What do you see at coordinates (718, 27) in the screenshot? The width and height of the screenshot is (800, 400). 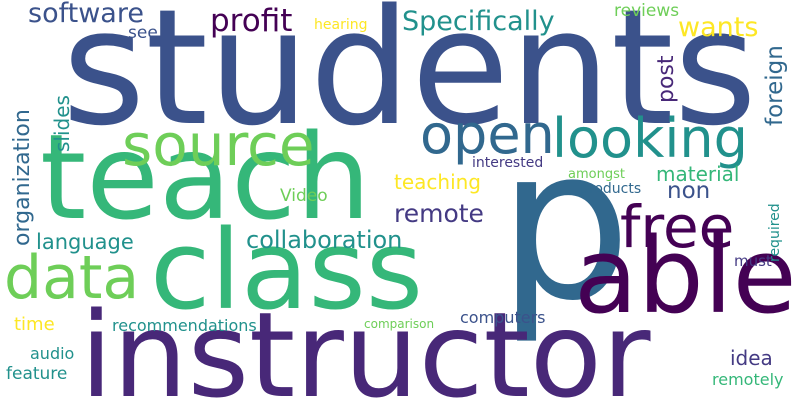 I see `word-wants: wants` at bounding box center [718, 27].